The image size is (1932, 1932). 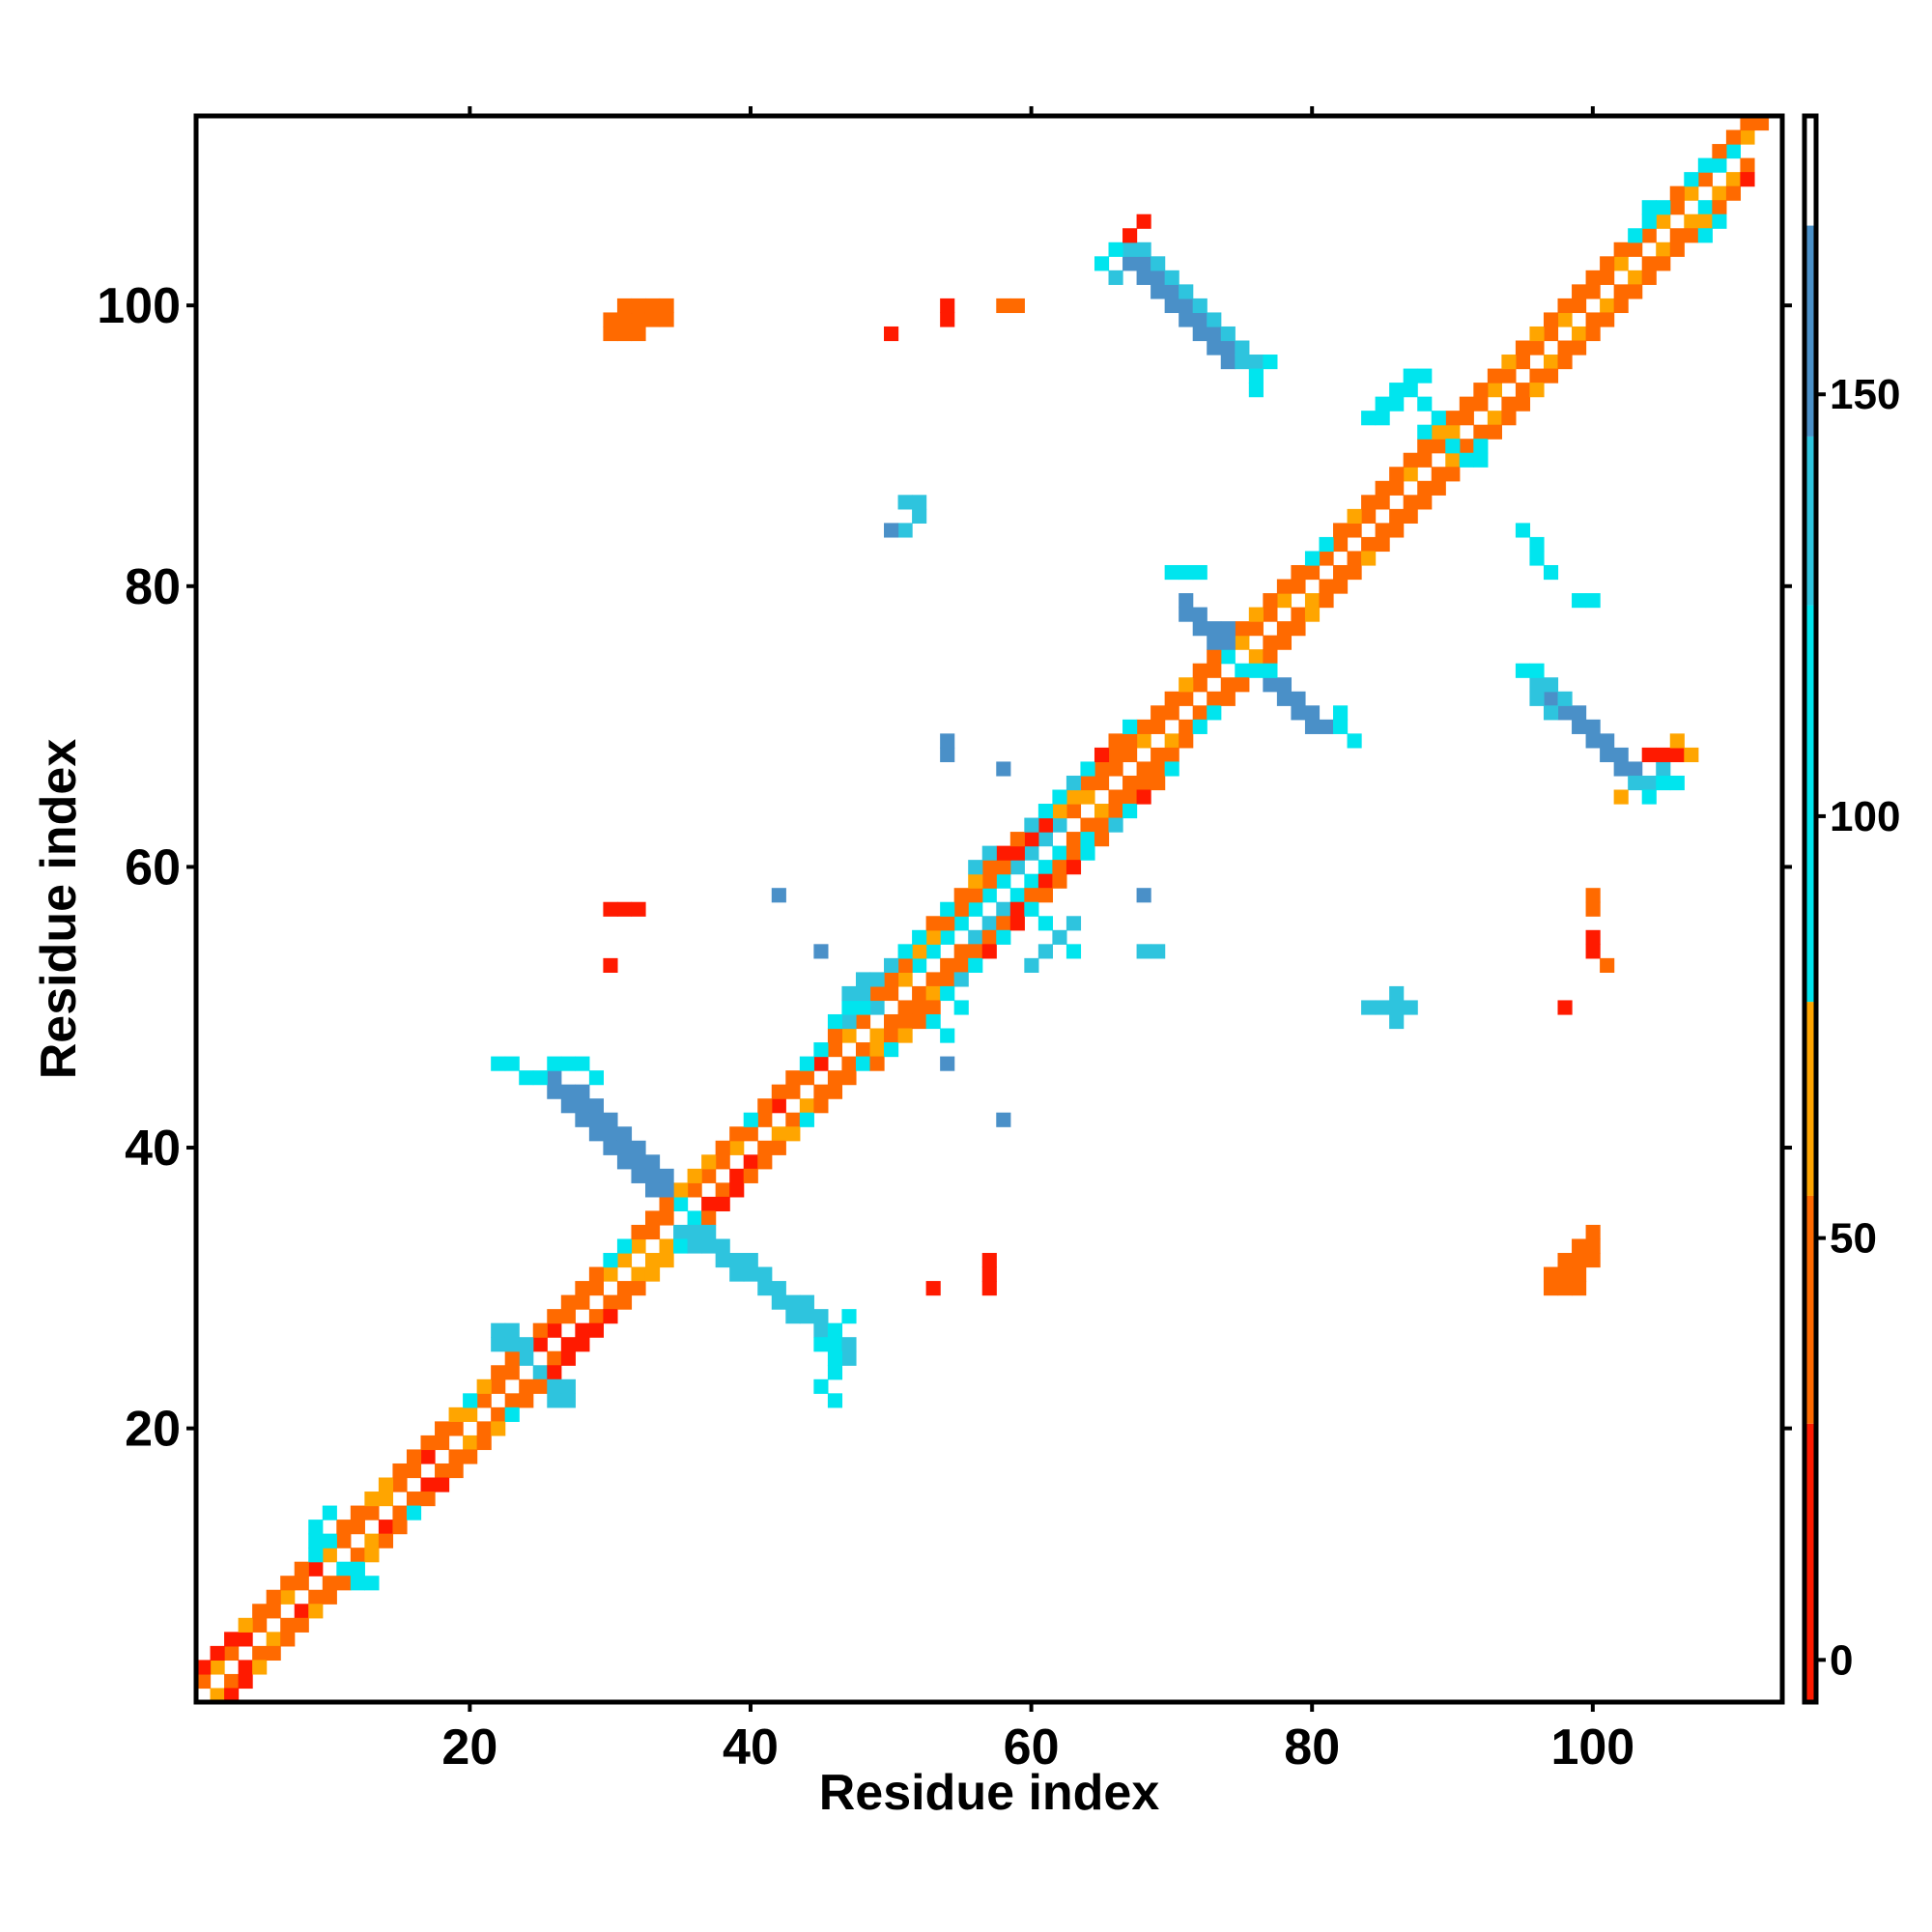 What do you see at coordinates (1865, 816) in the screenshot?
I see `colorbar-tick-label: 100` at bounding box center [1865, 816].